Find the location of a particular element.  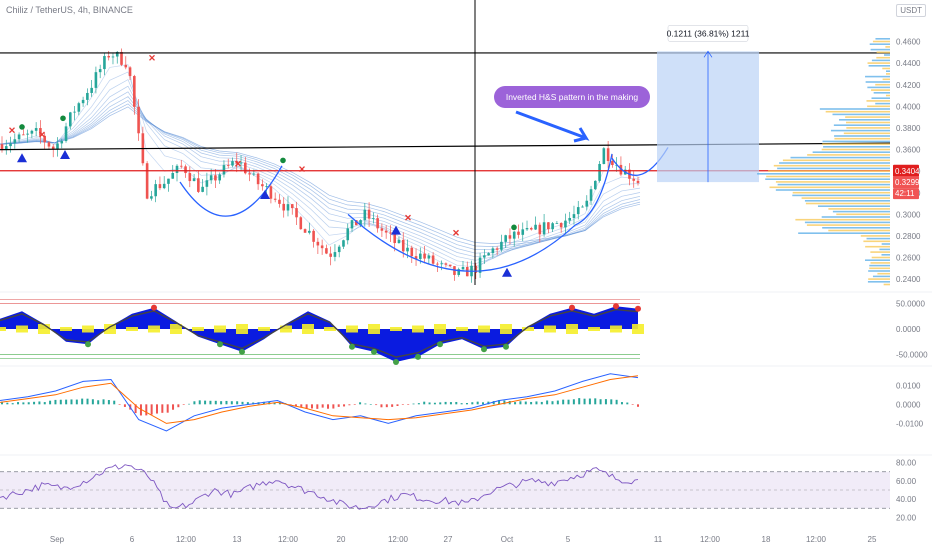

price-axis-label: 0.2600 is located at coordinates (908, 258).